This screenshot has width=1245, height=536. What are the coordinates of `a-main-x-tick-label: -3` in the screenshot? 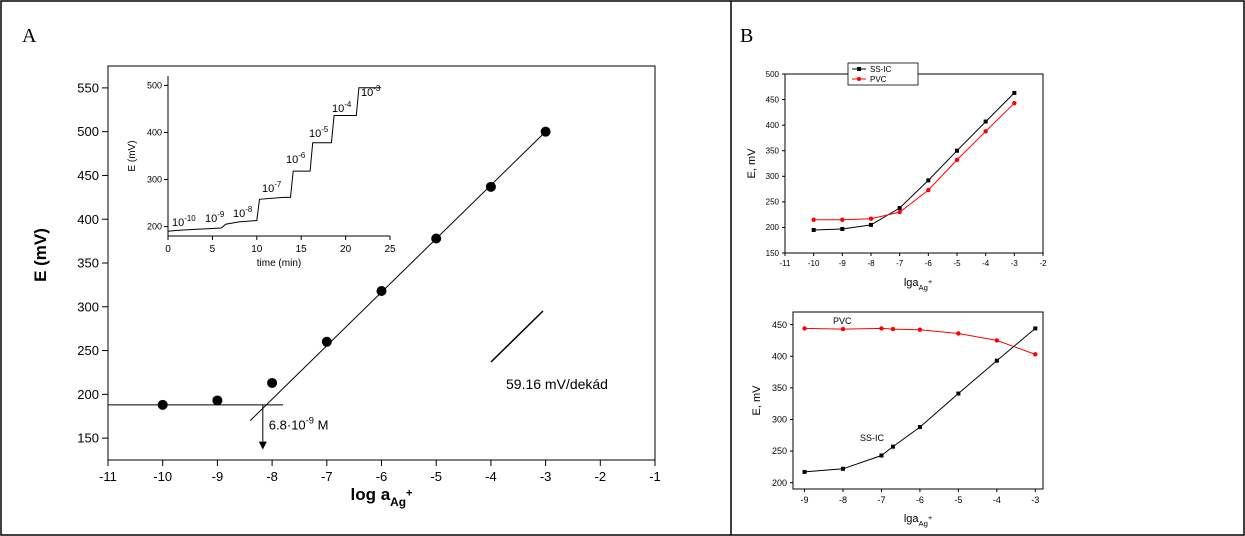 It's located at (546, 476).